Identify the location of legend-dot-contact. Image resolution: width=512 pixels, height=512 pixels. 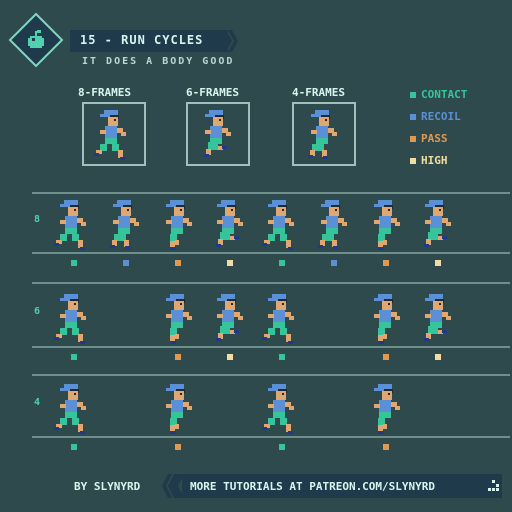
(413, 95).